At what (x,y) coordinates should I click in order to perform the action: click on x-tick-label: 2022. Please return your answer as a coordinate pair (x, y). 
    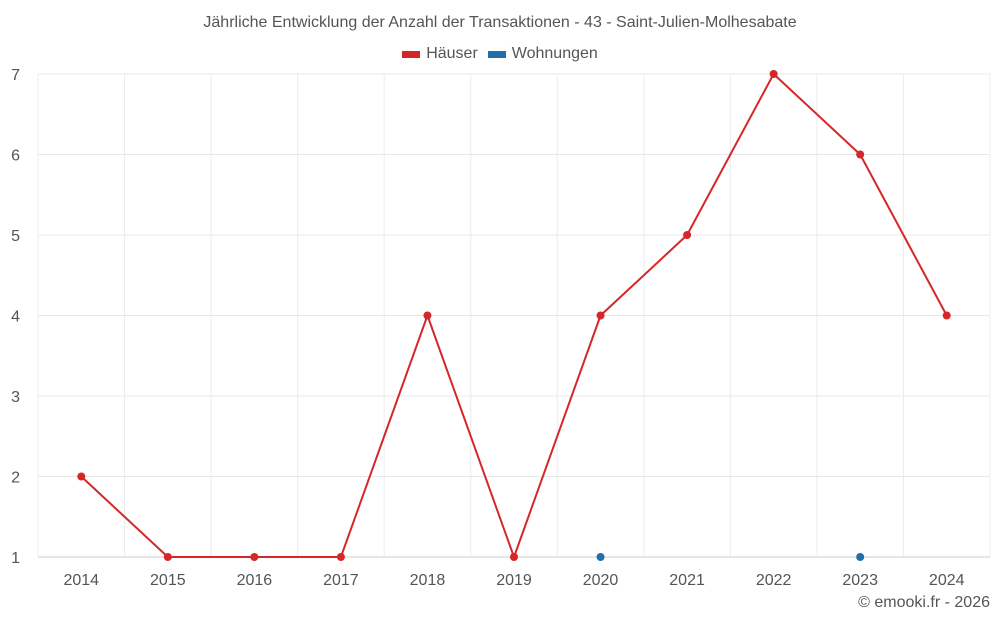
    Looking at the image, I should click on (774, 580).